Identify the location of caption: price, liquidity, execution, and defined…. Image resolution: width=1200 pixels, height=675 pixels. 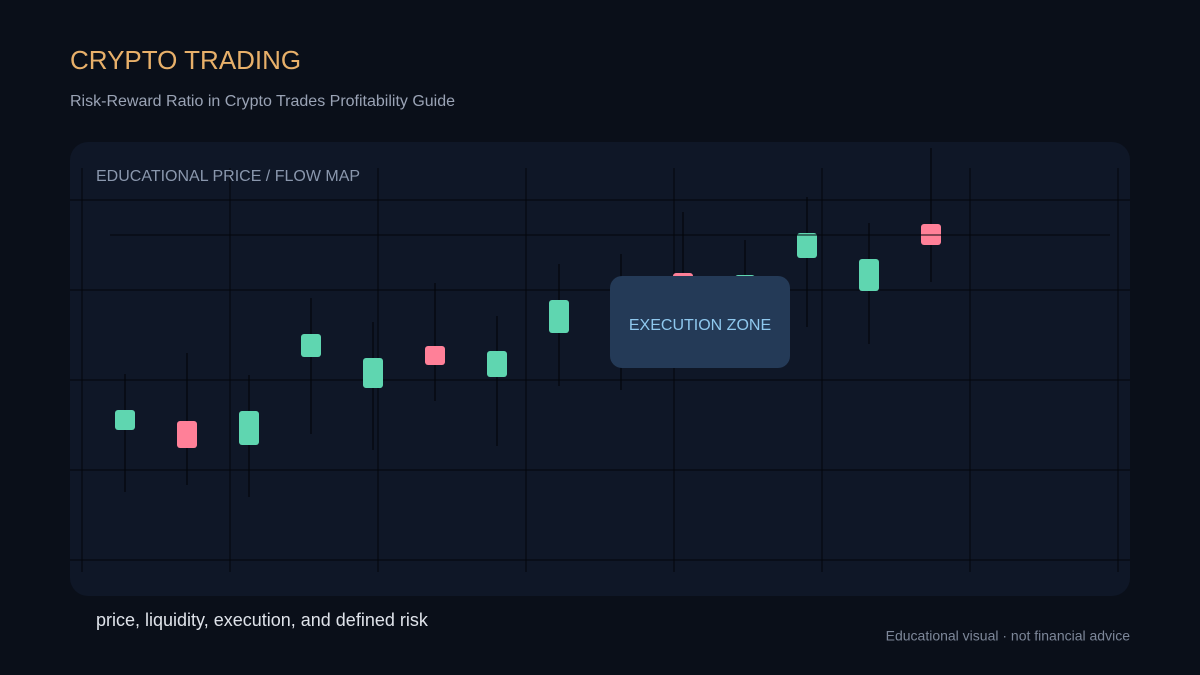
(262, 620).